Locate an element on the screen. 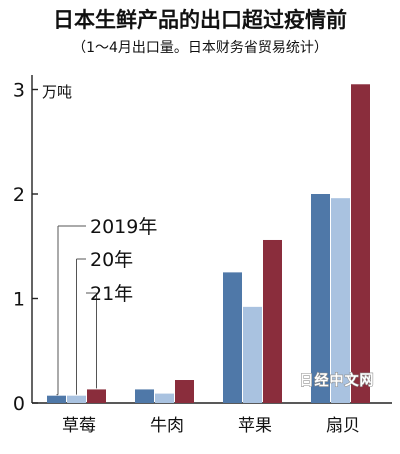  x-category-label: 牛肉 is located at coordinates (167, 426).